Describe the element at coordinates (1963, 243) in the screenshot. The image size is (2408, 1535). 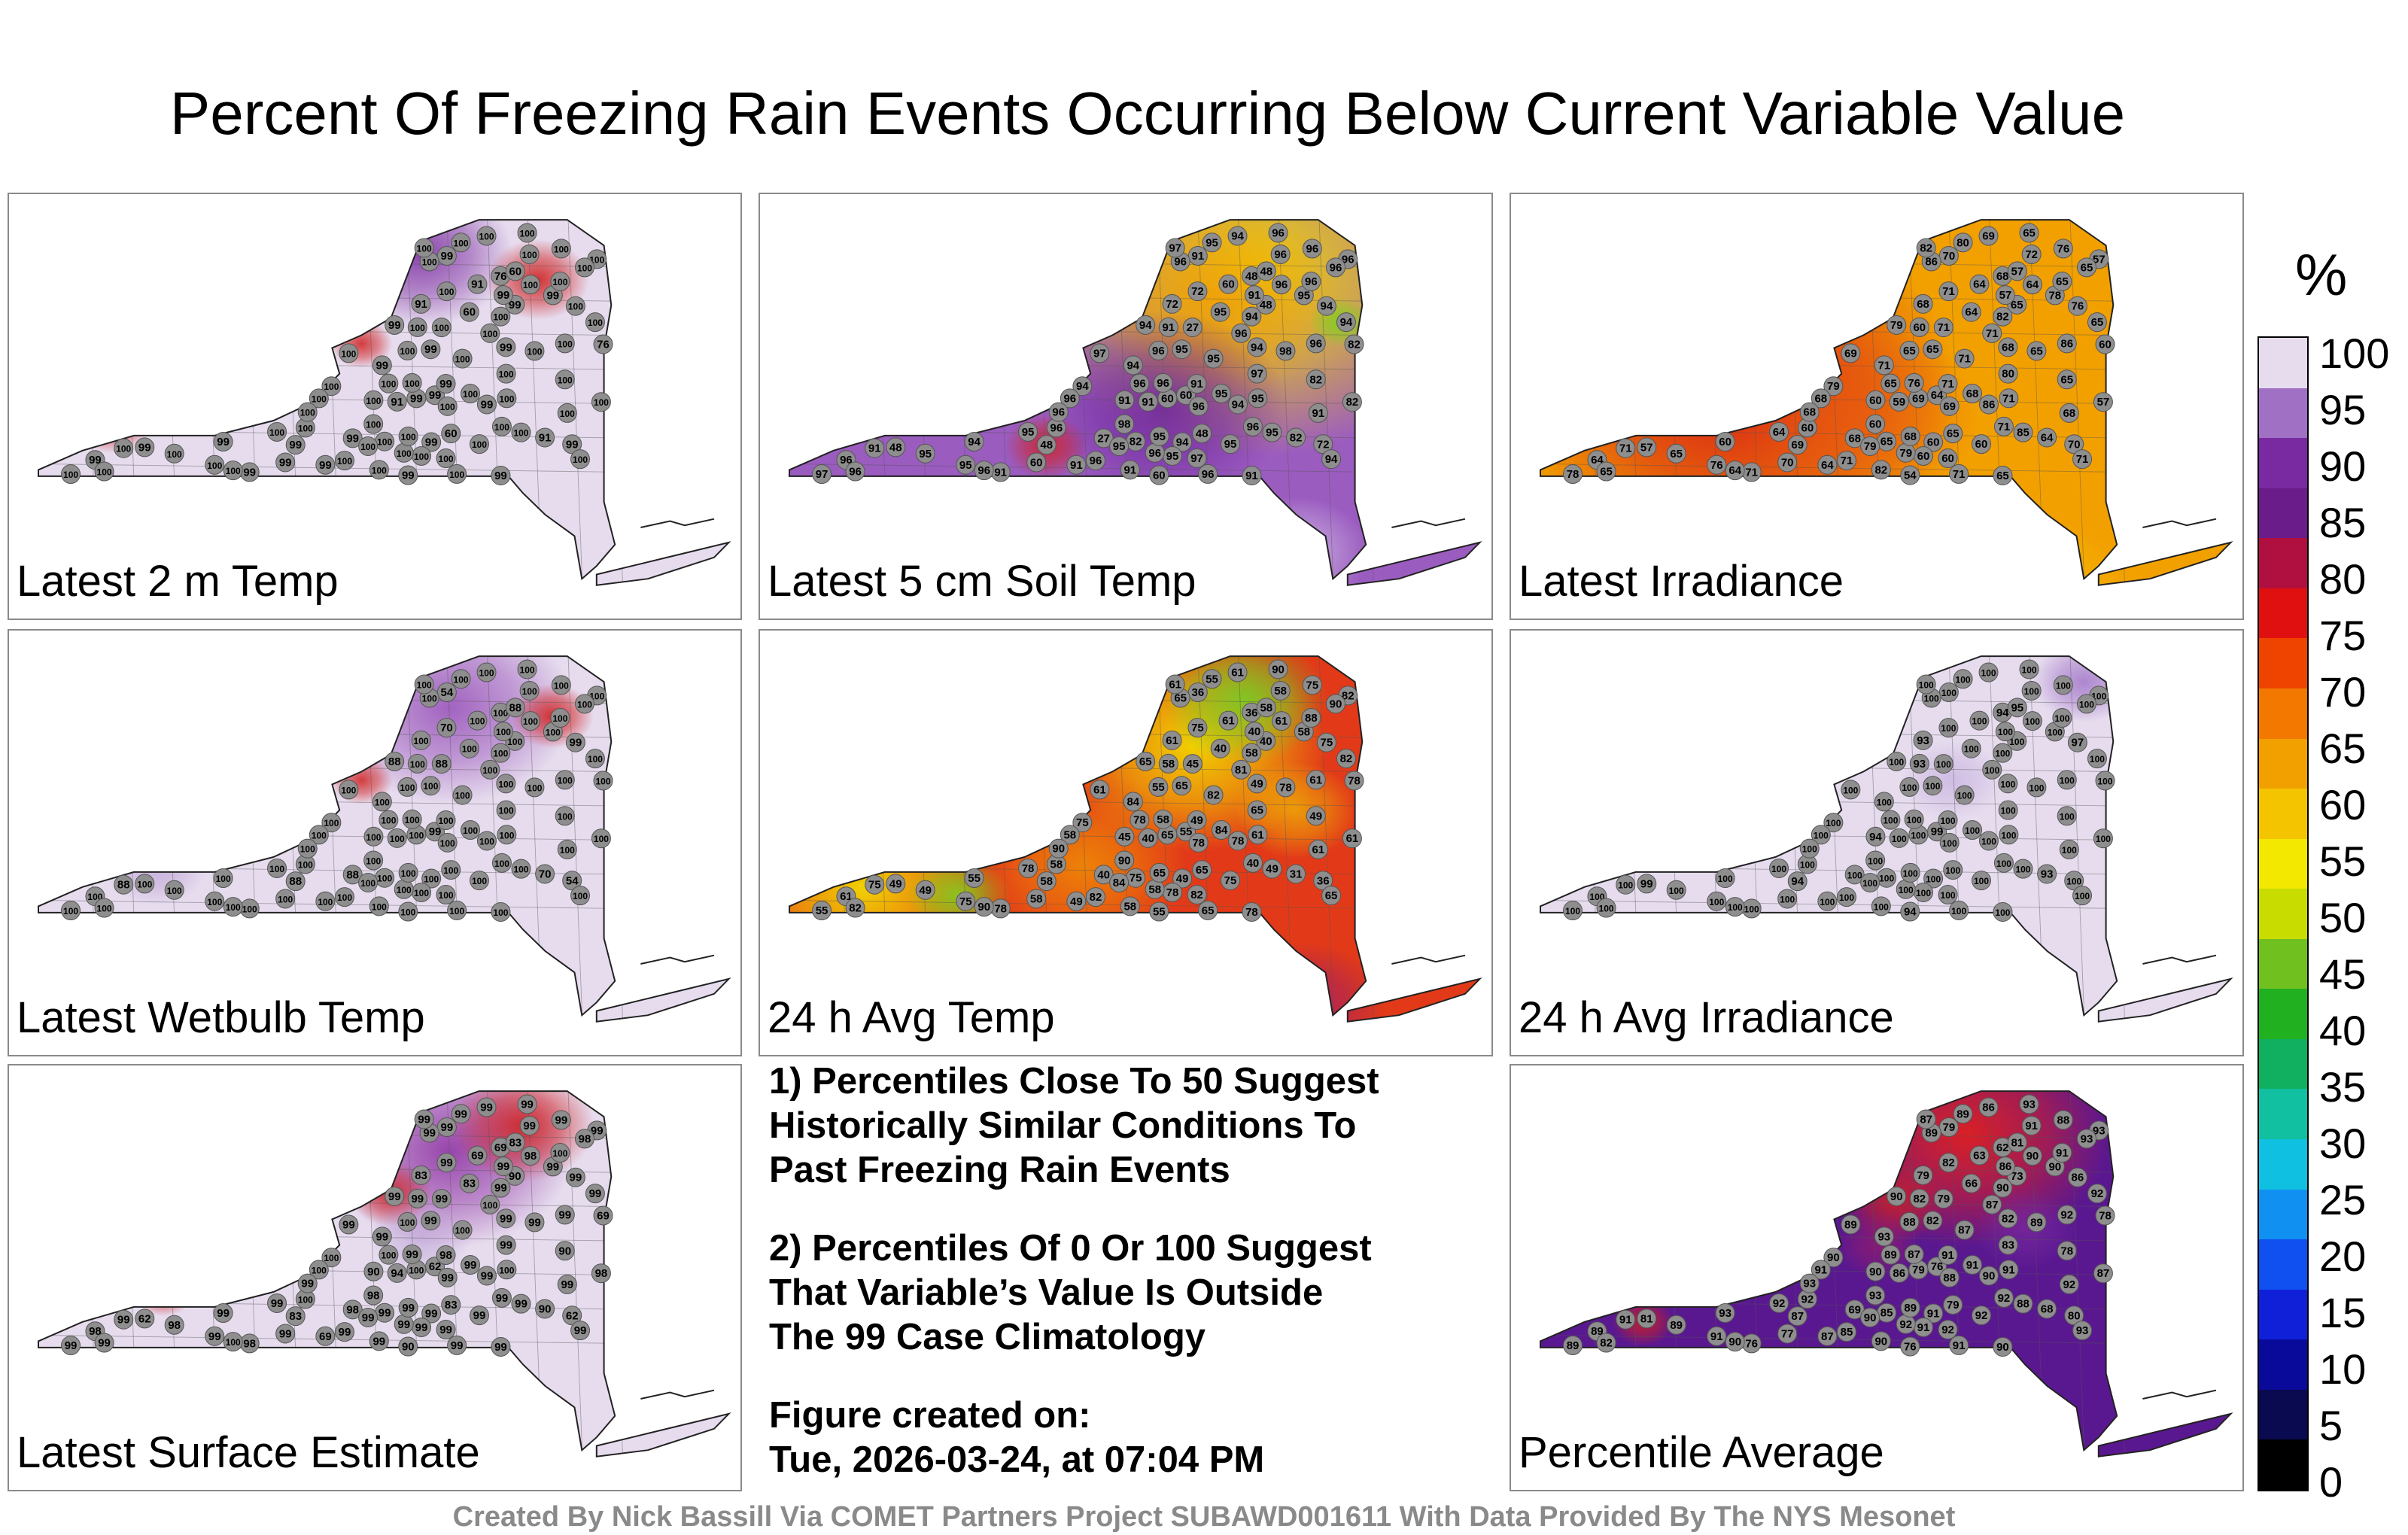
I see `station-marker: 80` at that location.